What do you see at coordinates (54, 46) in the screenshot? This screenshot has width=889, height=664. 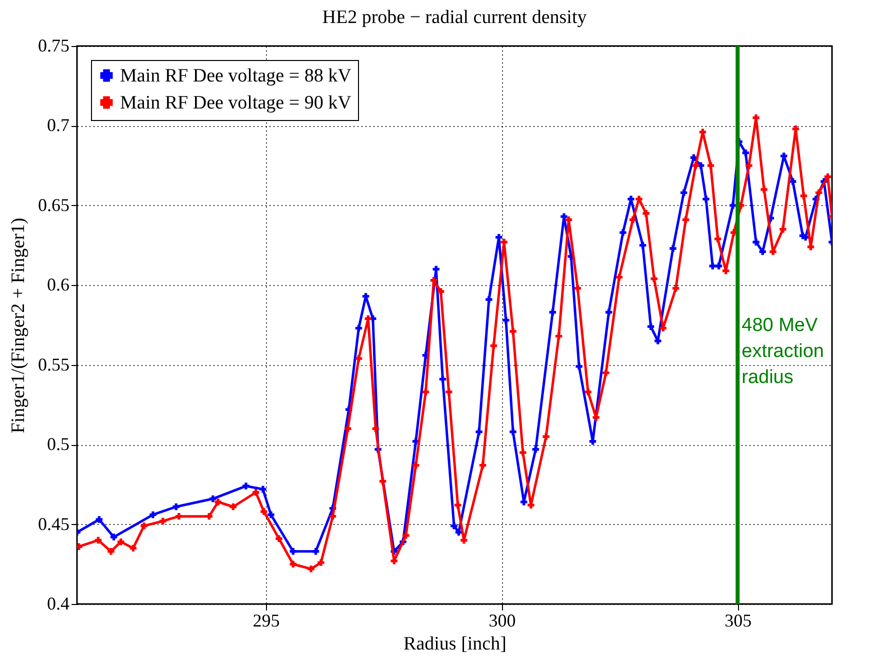 I see `y-tick-label: 0.75` at bounding box center [54, 46].